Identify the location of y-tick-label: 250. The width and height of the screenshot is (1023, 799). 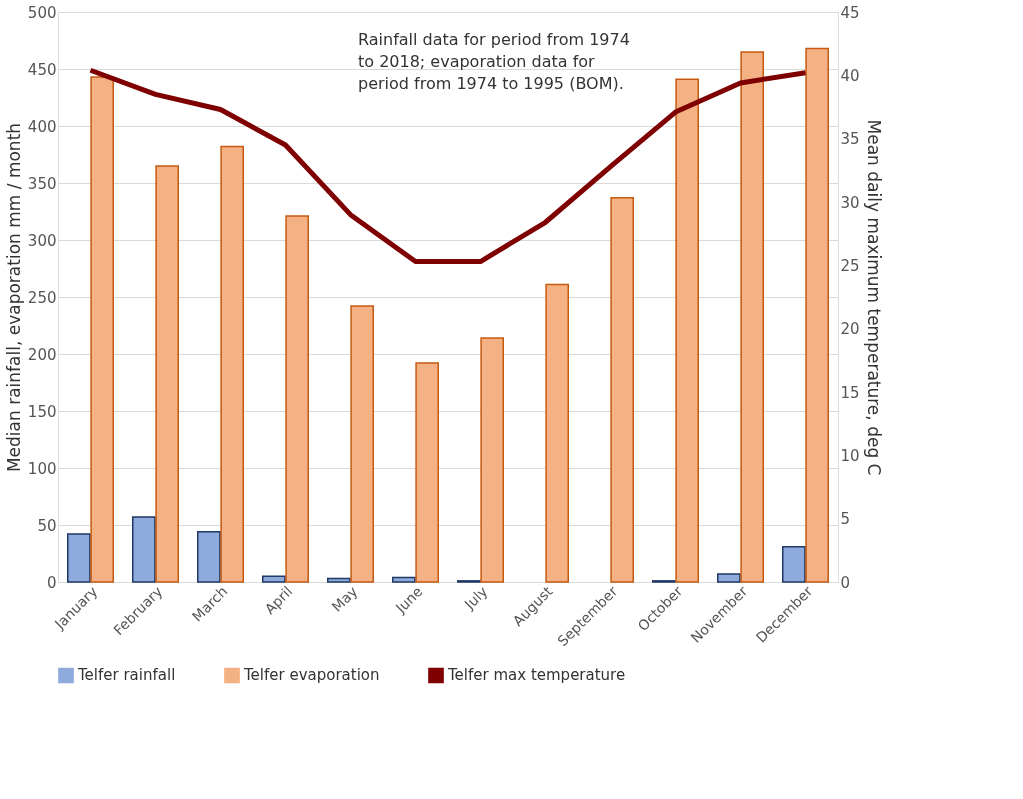
(42, 297).